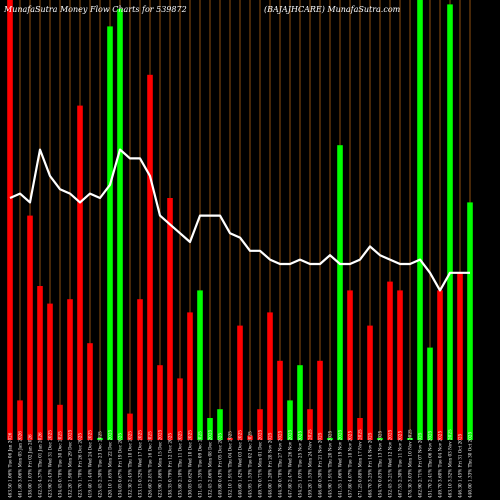 This screenshot has width=500, height=500. Describe the element at coordinates (160, 463) in the screenshot. I see `x-tick-label: 423.90 1.86% Mon 15 Dec 2025` at that location.